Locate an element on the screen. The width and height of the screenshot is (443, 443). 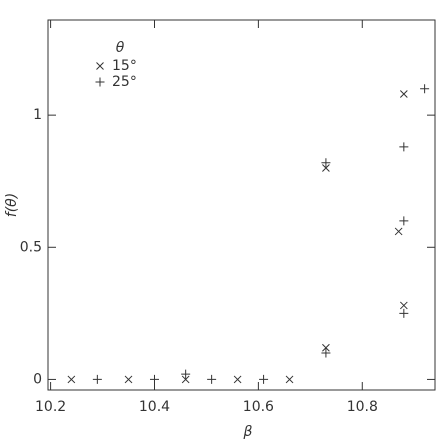
y-tick-label: 0.5 is located at coordinates (31, 247).